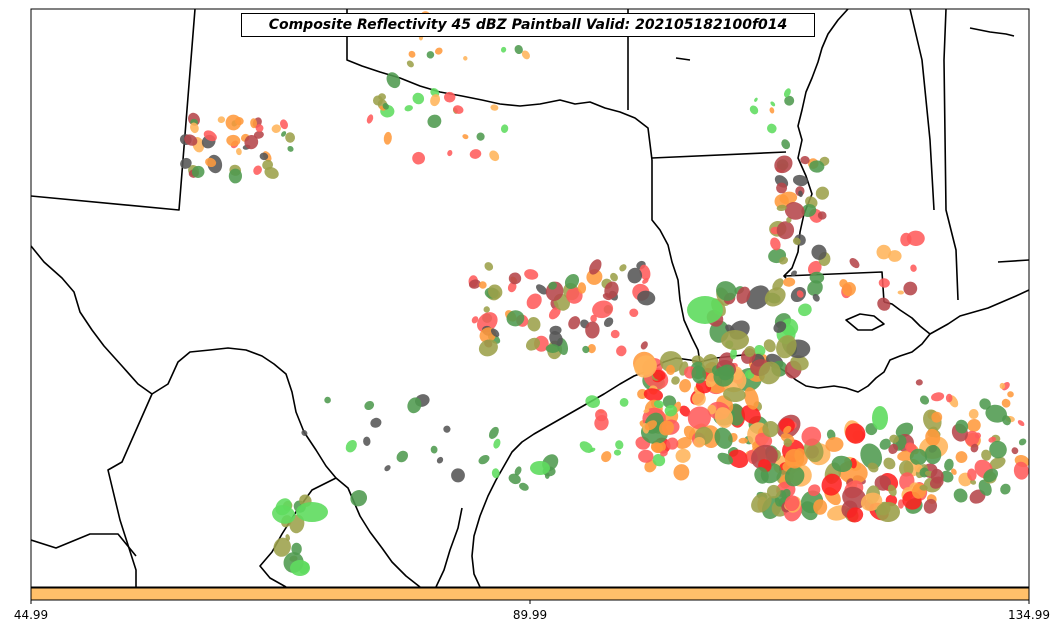 The image size is (1062, 633). What do you see at coordinates (31, 615) in the screenshot?
I see `colorbar-tick-label-min: 44.99` at bounding box center [31, 615].